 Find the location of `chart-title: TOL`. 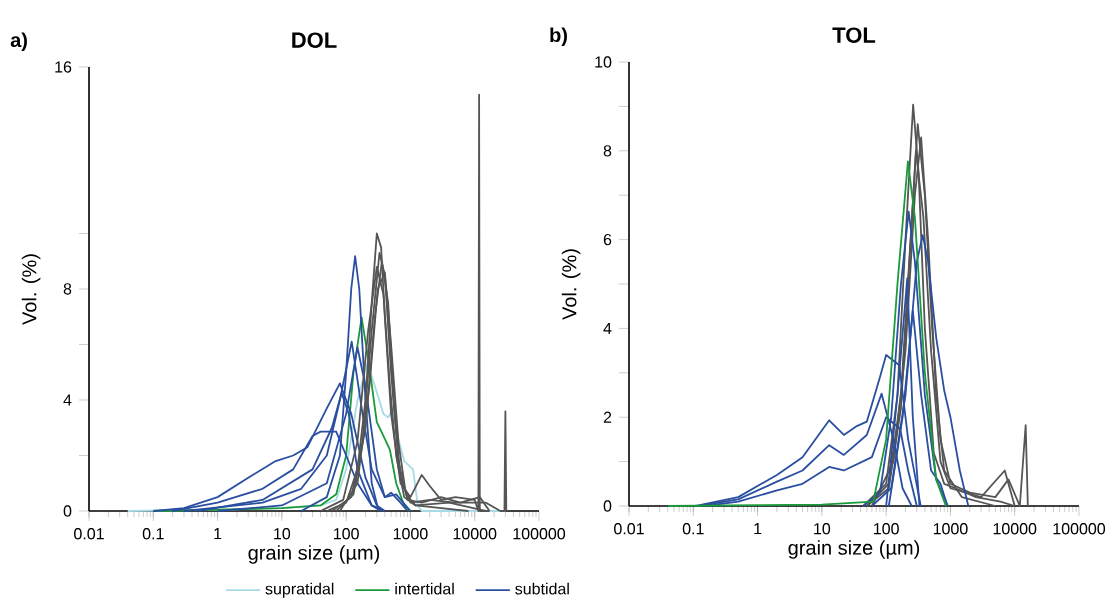

chart-title: TOL is located at coordinates (854, 35).